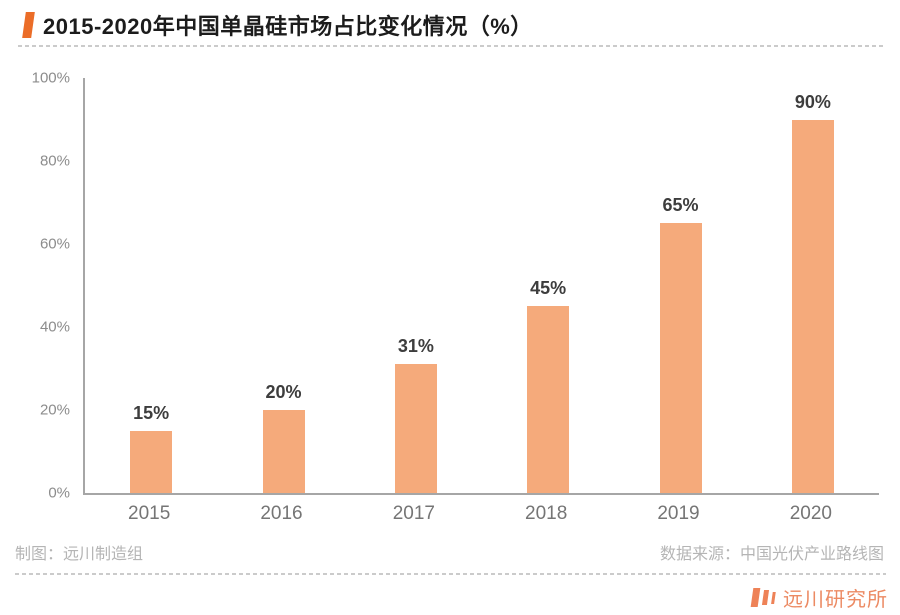 The width and height of the screenshot is (900, 615). I want to click on y-tick-label: 60%, so click(54, 244).